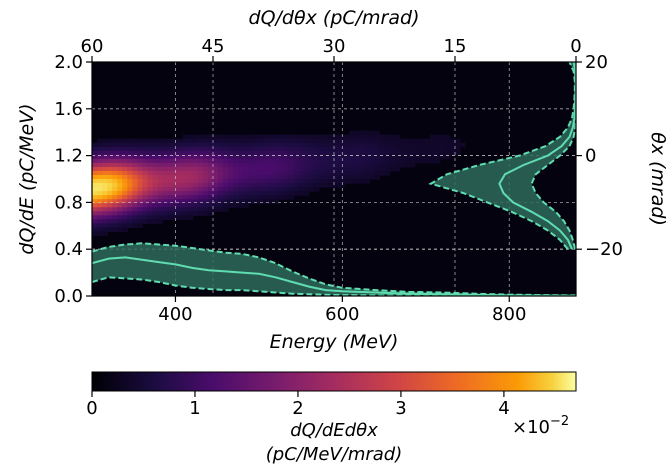  Describe the element at coordinates (194, 408) in the screenshot. I see `colorbar-tick-label: 1` at that location.